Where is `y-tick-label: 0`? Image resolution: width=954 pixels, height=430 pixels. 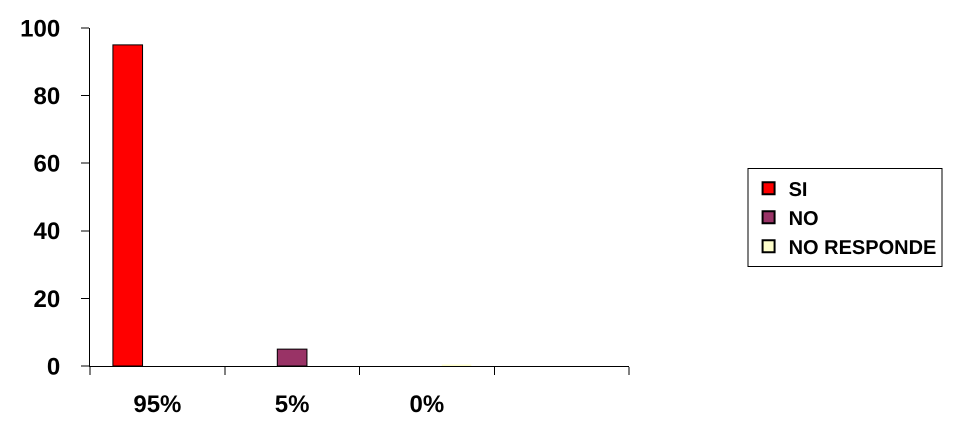
y-tick-label: 0 is located at coordinates (53, 366).